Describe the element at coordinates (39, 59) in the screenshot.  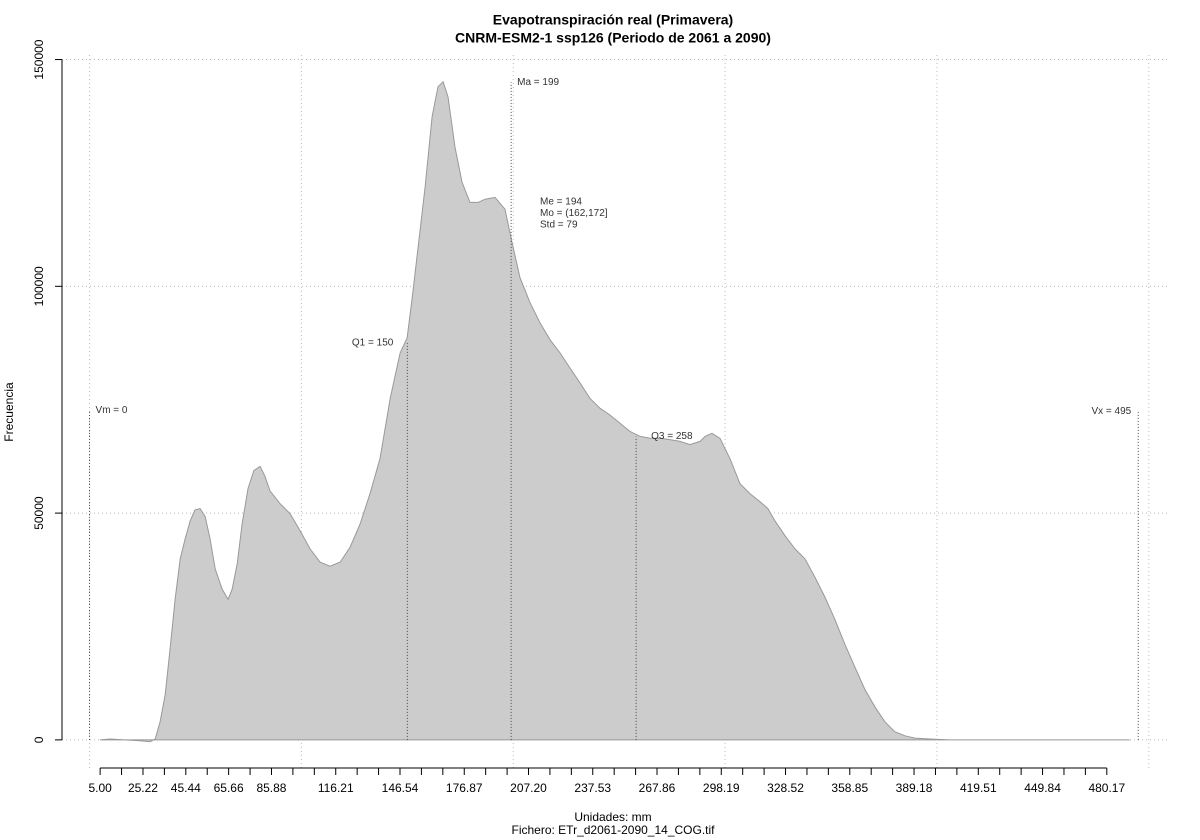
I see `y-tick-label: 150000` at that location.